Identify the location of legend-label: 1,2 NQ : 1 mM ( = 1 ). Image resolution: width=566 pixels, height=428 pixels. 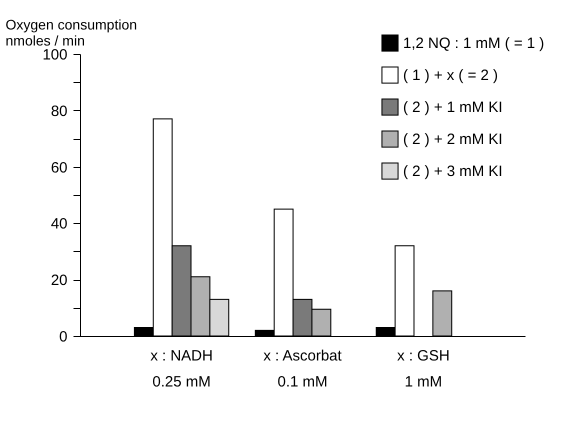
(473, 43).